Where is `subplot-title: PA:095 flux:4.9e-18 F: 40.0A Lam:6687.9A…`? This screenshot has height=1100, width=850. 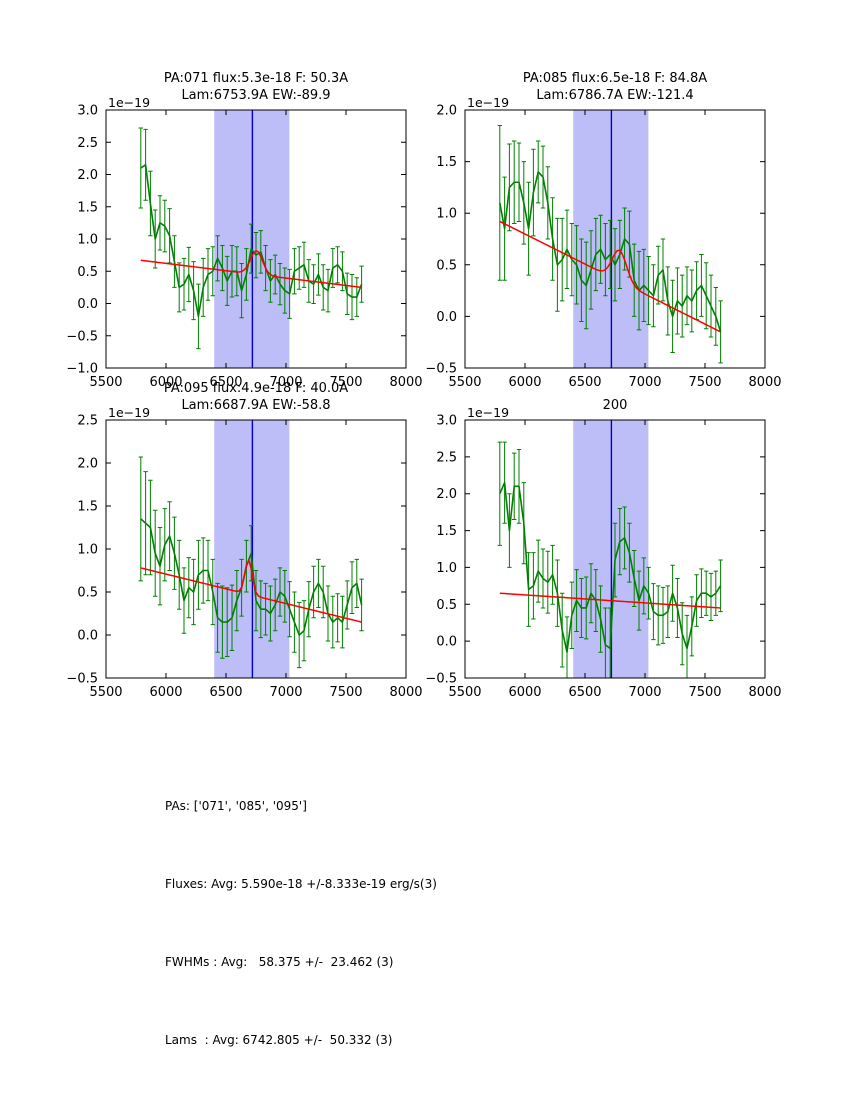
subplot-title: PA:095 flux:4.9e-18 F: 40.0A Lam:6687.9A… is located at coordinates (256, 397).